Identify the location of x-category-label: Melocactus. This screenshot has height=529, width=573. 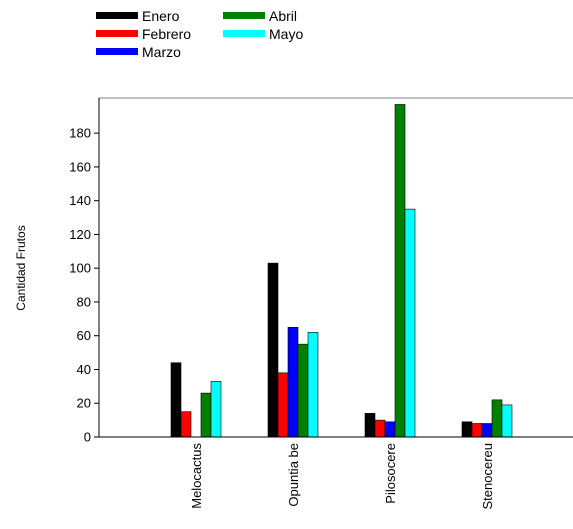
(196, 476).